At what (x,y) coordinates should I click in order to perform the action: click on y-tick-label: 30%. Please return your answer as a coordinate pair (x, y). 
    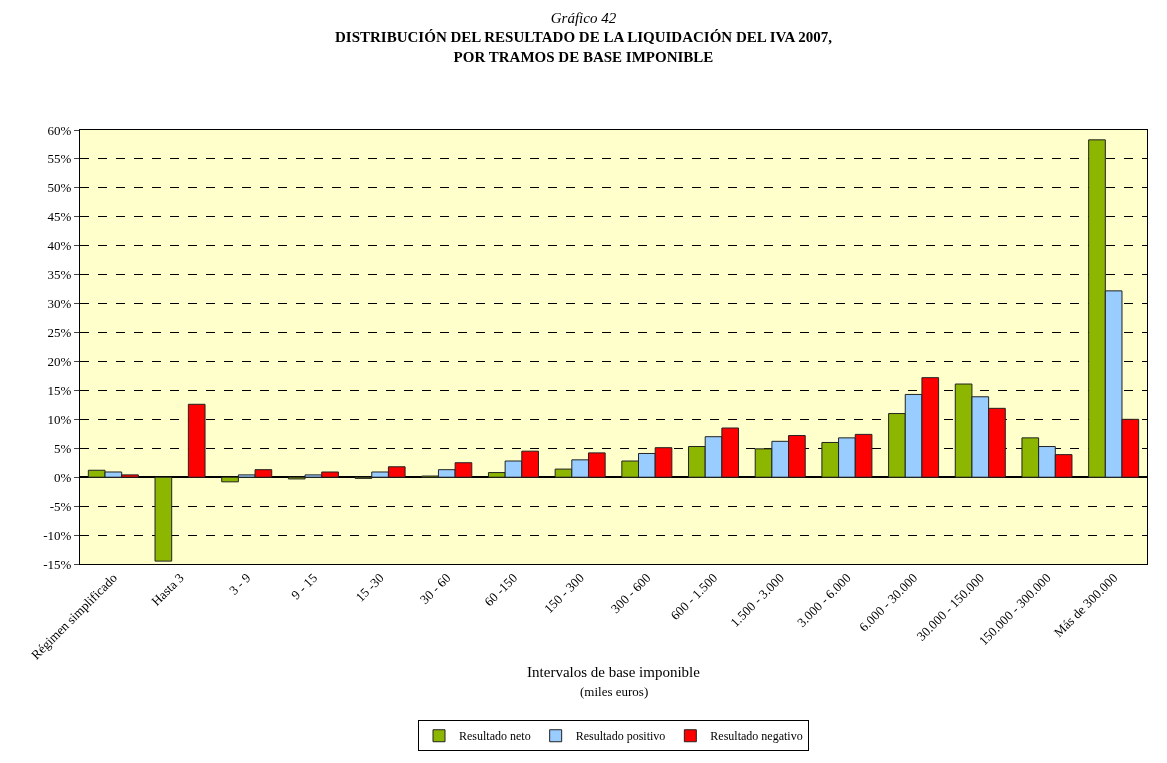
    Looking at the image, I should click on (59, 304).